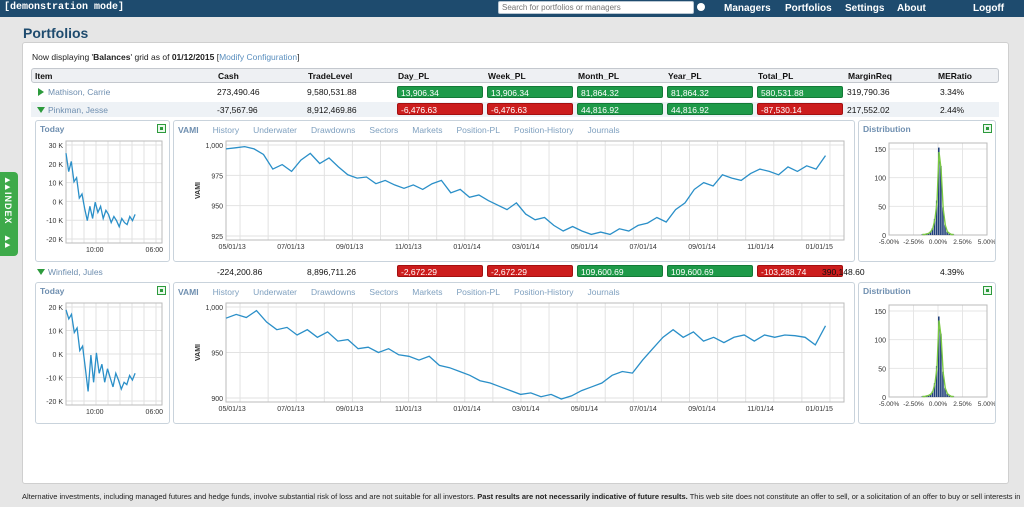  I want to click on modify-configuration-link: Modify Configuration, so click(258, 57).